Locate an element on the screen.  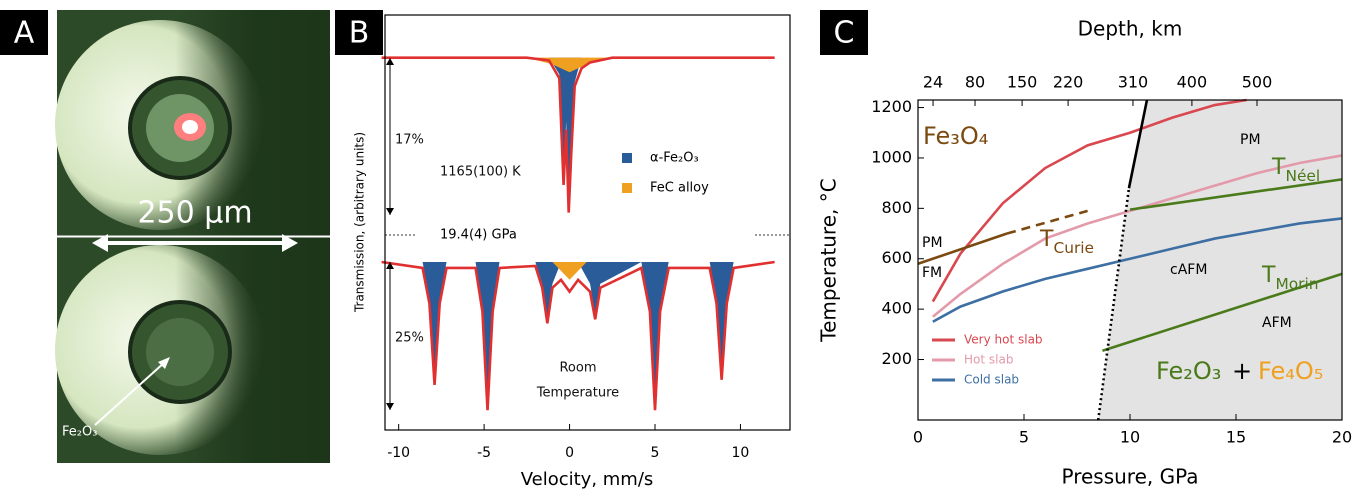
annotation: + is located at coordinates (1242, 371).